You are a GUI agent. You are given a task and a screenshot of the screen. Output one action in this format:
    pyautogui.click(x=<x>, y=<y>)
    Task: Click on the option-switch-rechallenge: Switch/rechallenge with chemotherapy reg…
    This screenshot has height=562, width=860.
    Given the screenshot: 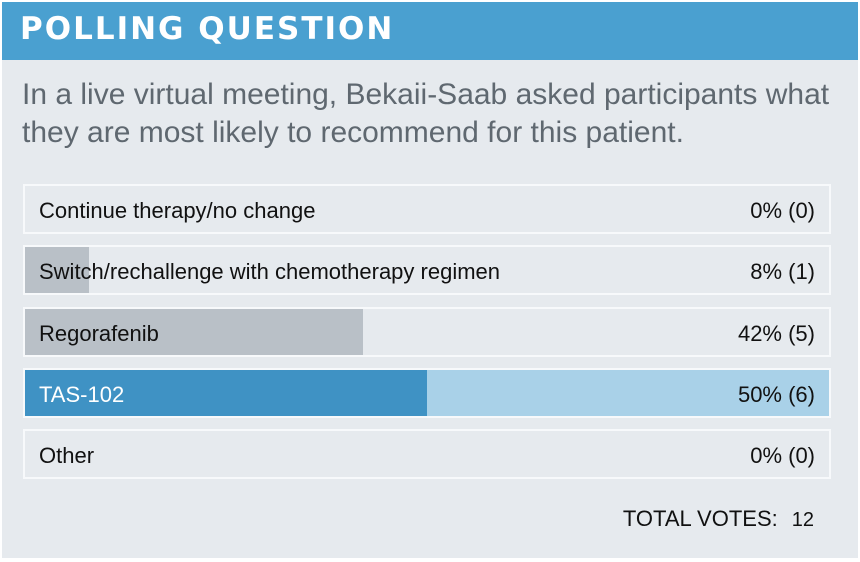 What is the action you would take?
    pyautogui.click(x=427, y=270)
    